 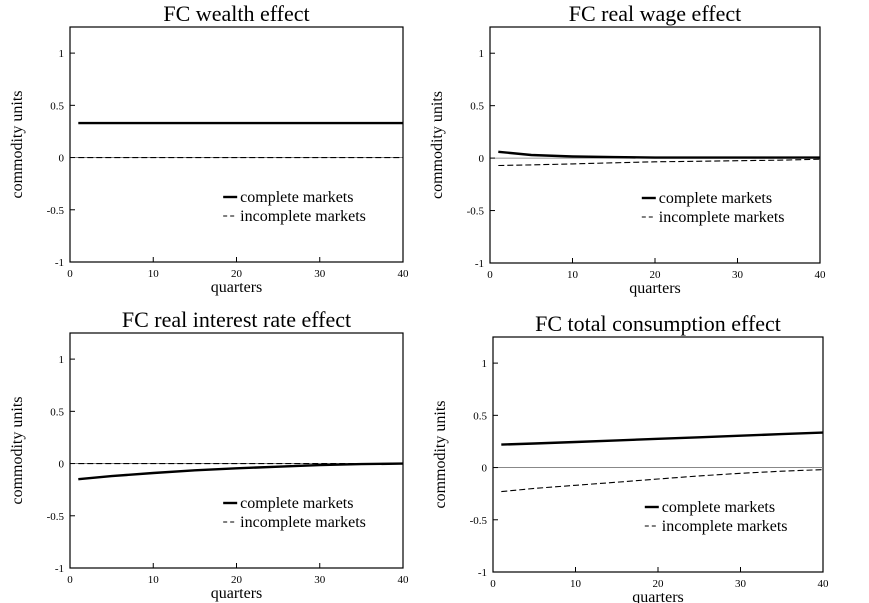 I want to click on chart-title: FC wealth effect, so click(x=236, y=13).